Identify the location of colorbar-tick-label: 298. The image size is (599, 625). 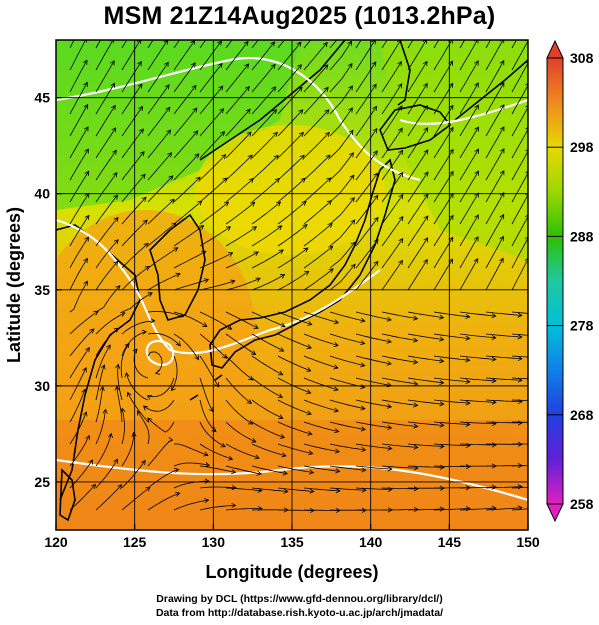
(582, 147).